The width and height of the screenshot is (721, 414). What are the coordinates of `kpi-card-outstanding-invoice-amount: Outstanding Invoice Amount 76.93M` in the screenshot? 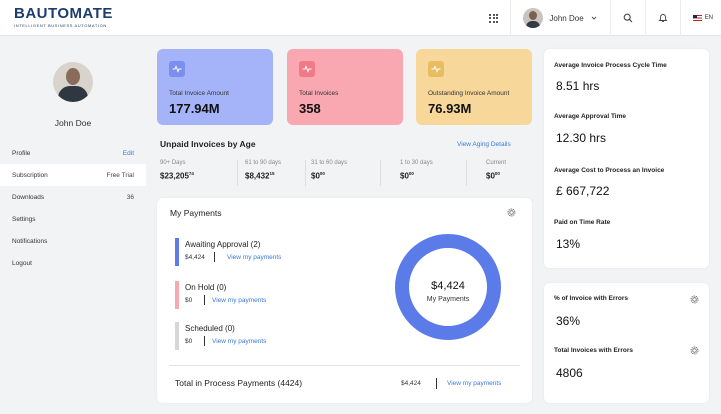 It's located at (474, 87).